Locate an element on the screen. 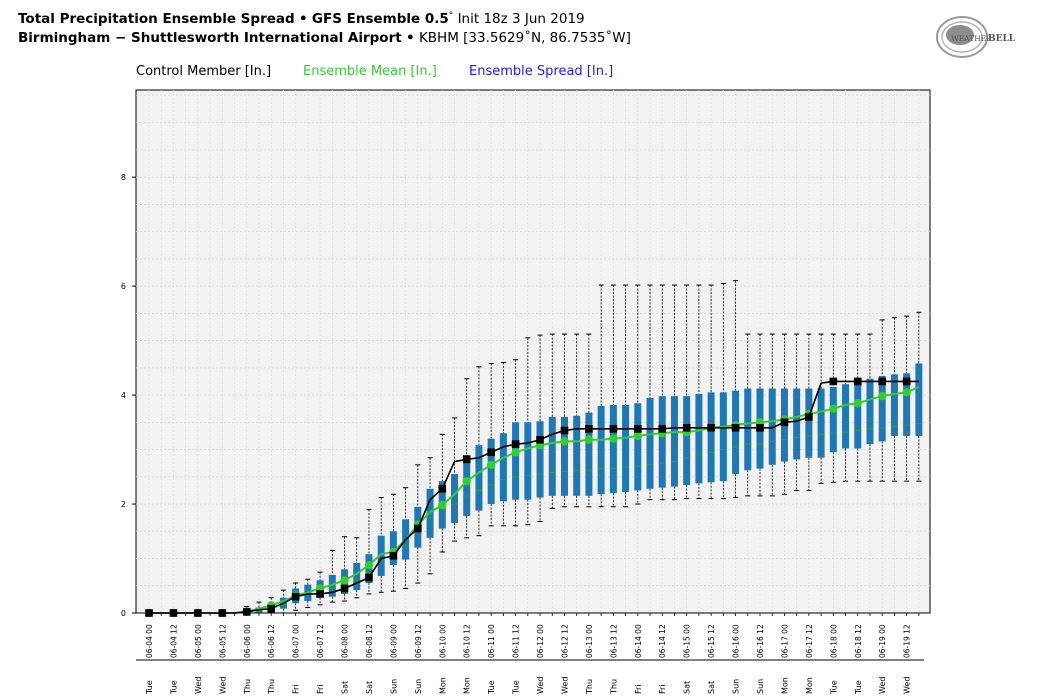  x-date-label: 06-12 00 is located at coordinates (540, 641).